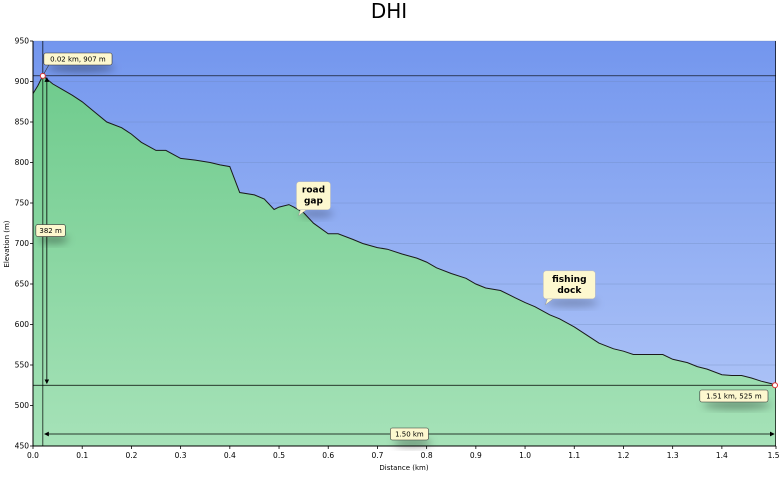  What do you see at coordinates (131, 455) in the screenshot?
I see `x-tick-label: 0.2` at bounding box center [131, 455].